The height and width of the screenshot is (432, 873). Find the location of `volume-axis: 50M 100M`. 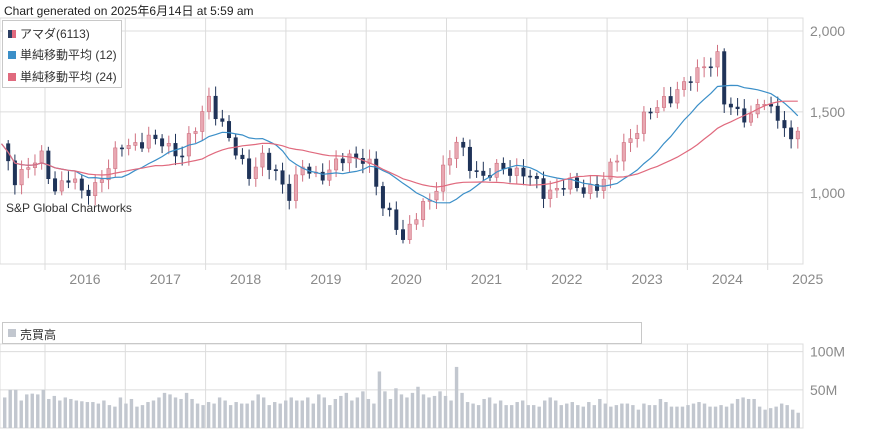

volume-axis: 50M 100M is located at coordinates (827, 371).